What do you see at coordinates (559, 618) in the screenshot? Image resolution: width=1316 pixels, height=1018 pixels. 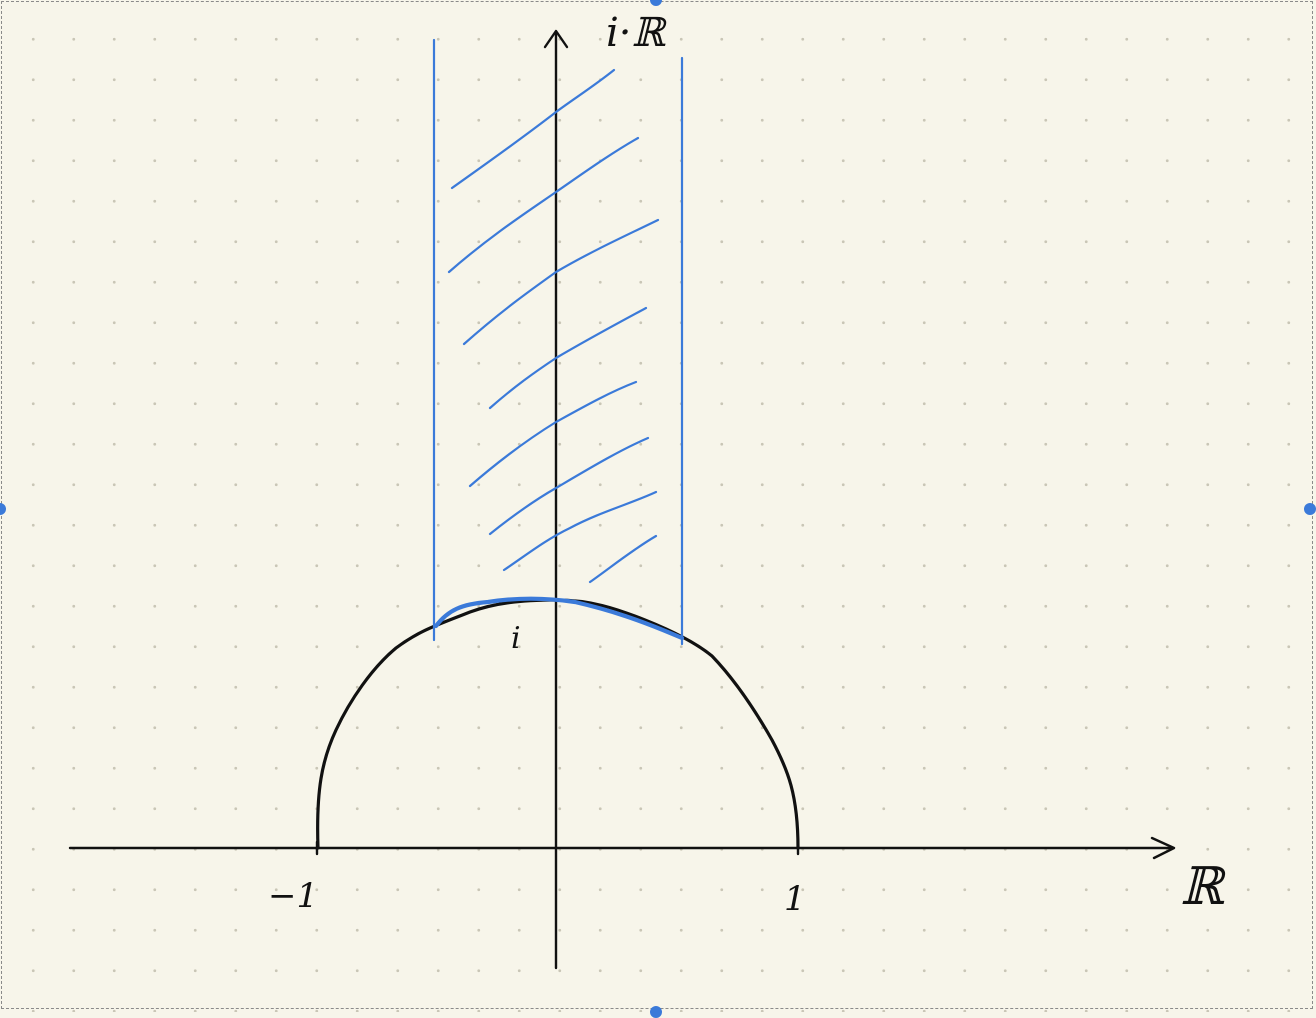 I see `strip-arc-boundary` at bounding box center [559, 618].